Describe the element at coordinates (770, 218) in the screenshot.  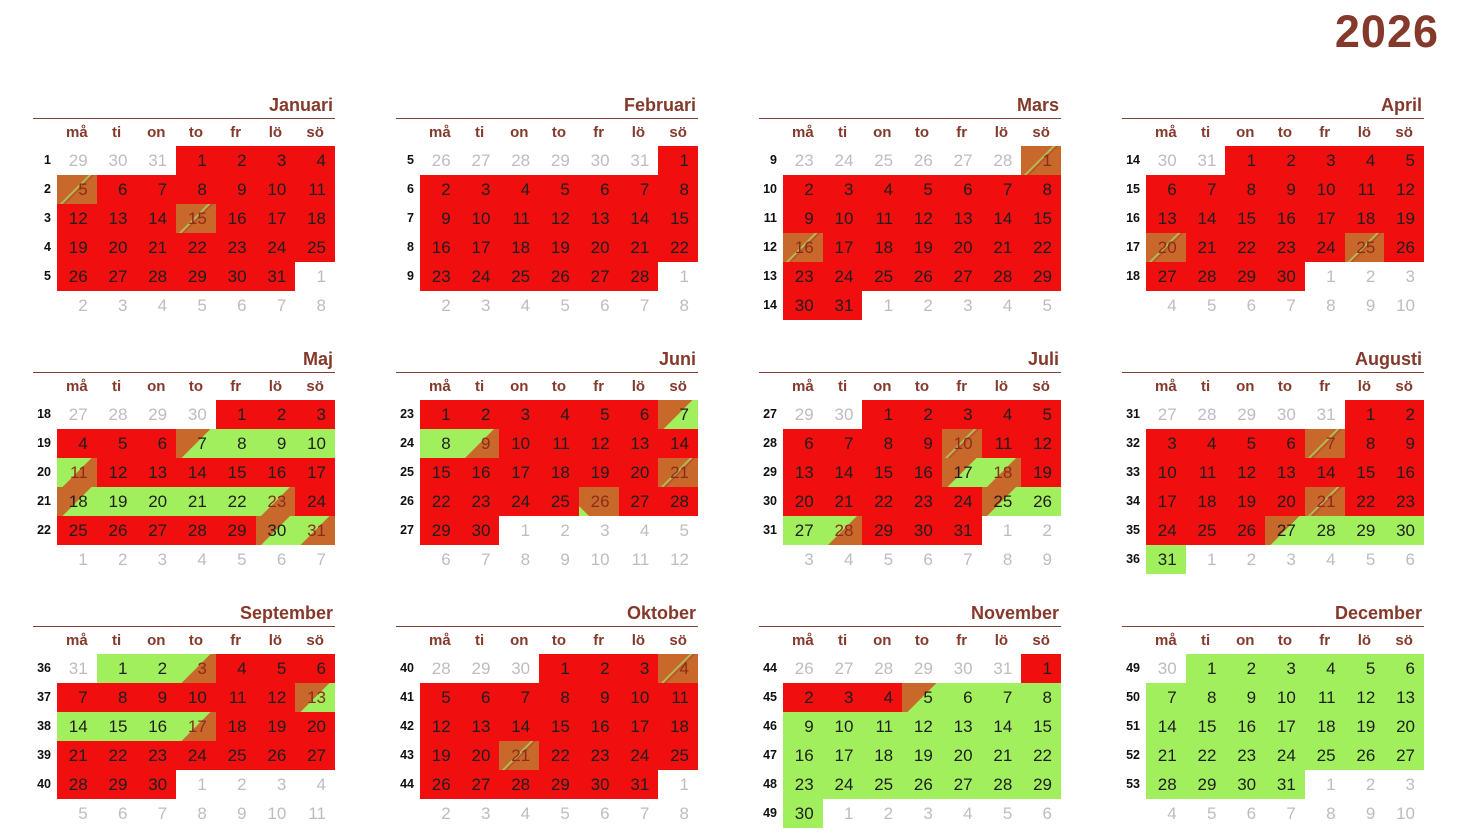
I see `week-number: 11` at that location.